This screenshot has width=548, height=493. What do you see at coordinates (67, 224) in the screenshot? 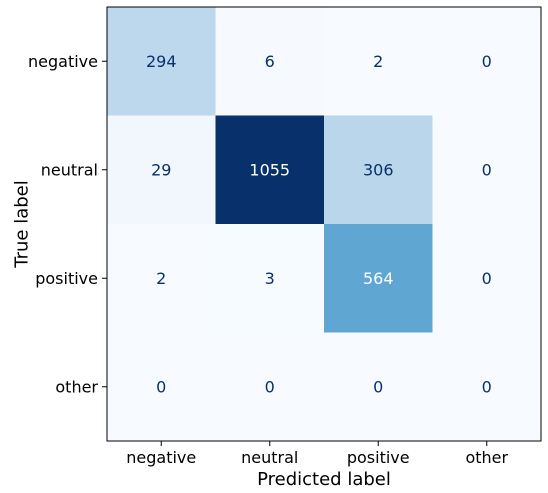
I see `y-axis-ticks: negative neutral positive other` at bounding box center [67, 224].